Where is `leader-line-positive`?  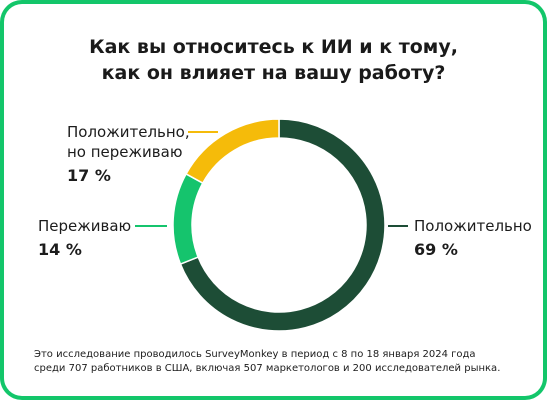
leader-line-positive is located at coordinates (398, 226).